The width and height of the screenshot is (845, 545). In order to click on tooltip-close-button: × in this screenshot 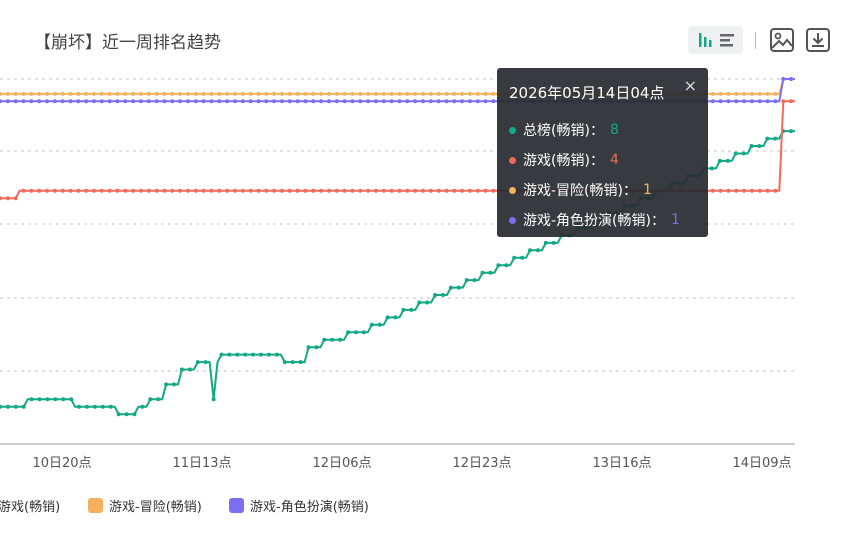, I will do `click(690, 85)`.